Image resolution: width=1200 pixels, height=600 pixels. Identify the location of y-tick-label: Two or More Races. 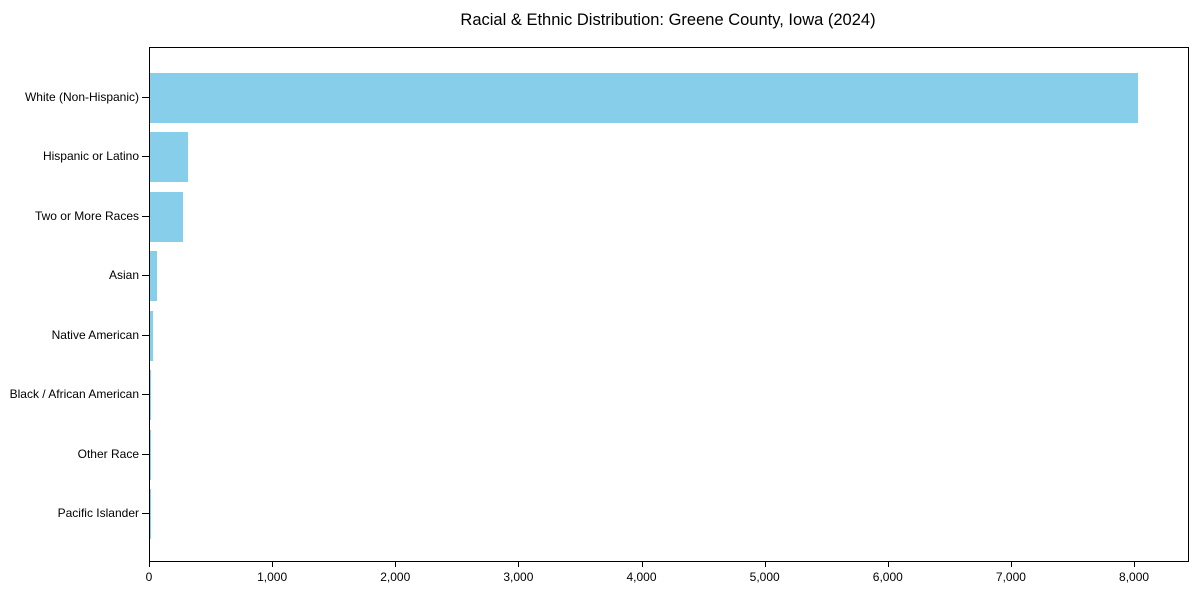
(86, 215).